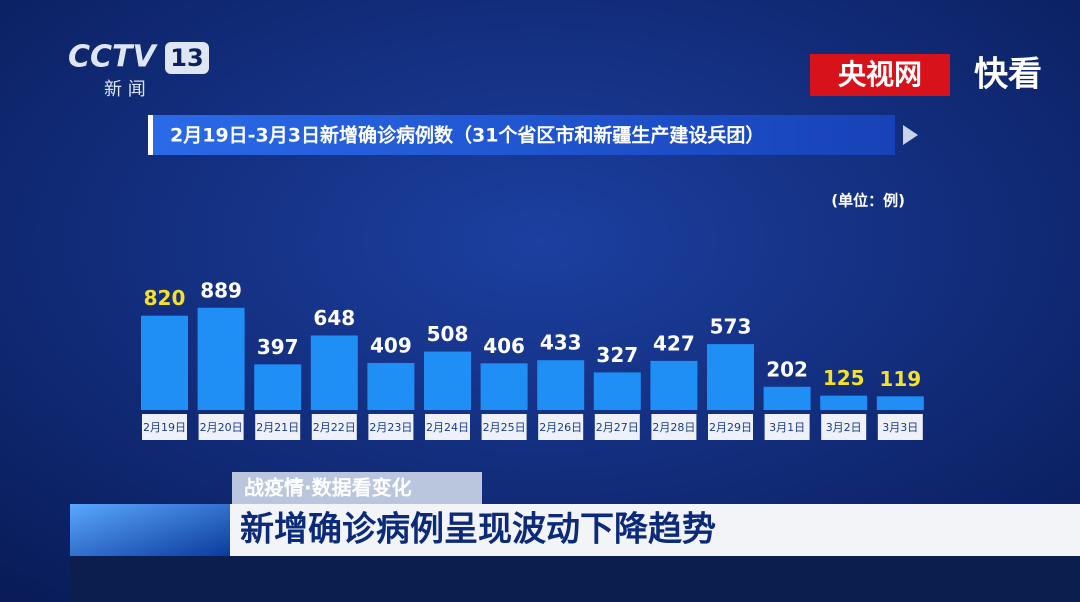 This screenshot has height=602, width=1080. I want to click on x-tick-label: 2月21日, so click(277, 427).